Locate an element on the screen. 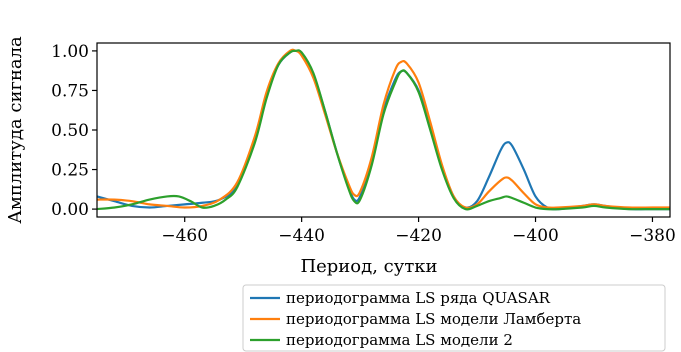  x-tick-label: −460 is located at coordinates (184, 236).